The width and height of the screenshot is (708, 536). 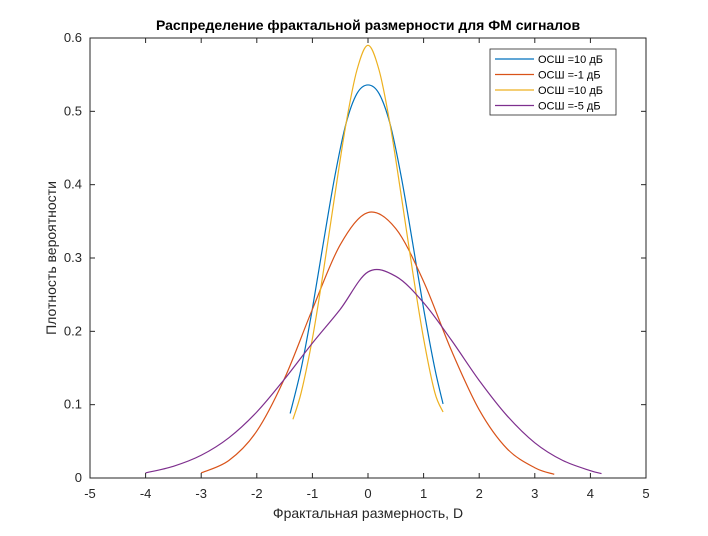 I want to click on x-tick-label: 2, so click(x=479, y=493).